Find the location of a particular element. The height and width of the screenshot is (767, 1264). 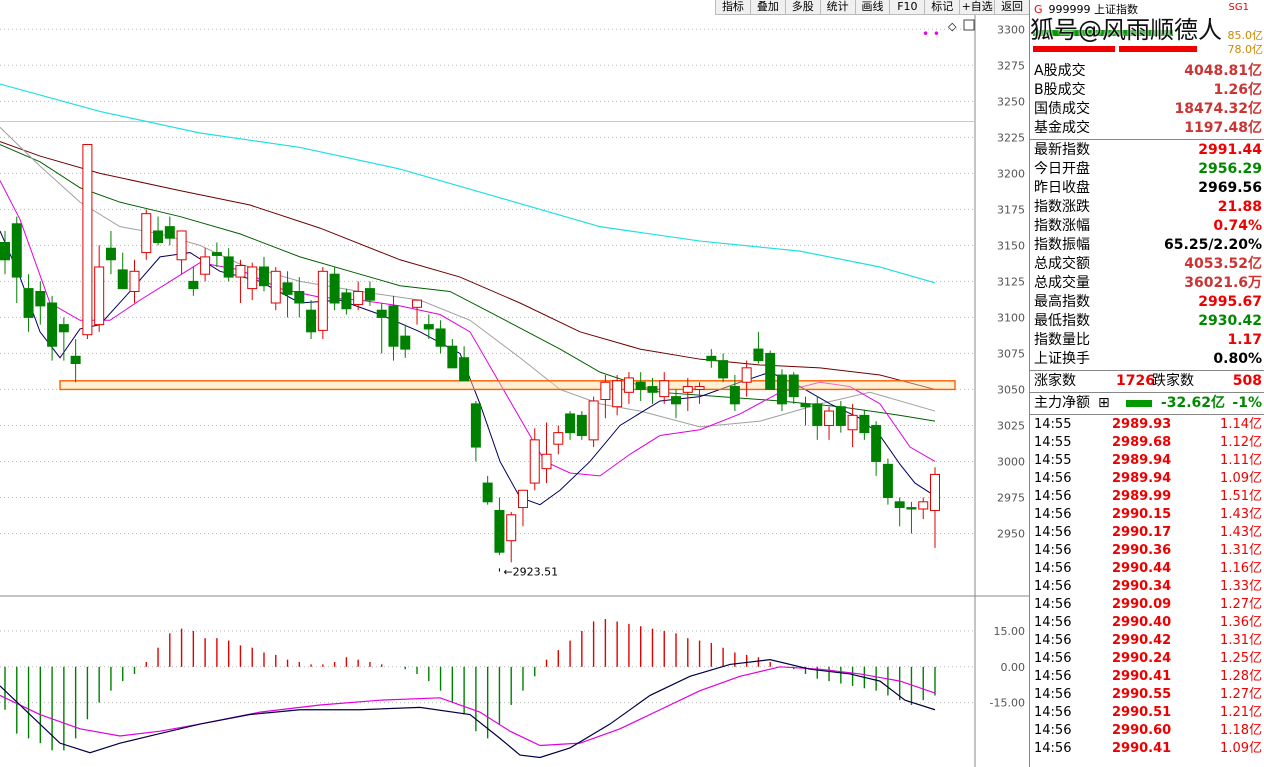

toolbar-button-1: 叠加 is located at coordinates (767, 7).